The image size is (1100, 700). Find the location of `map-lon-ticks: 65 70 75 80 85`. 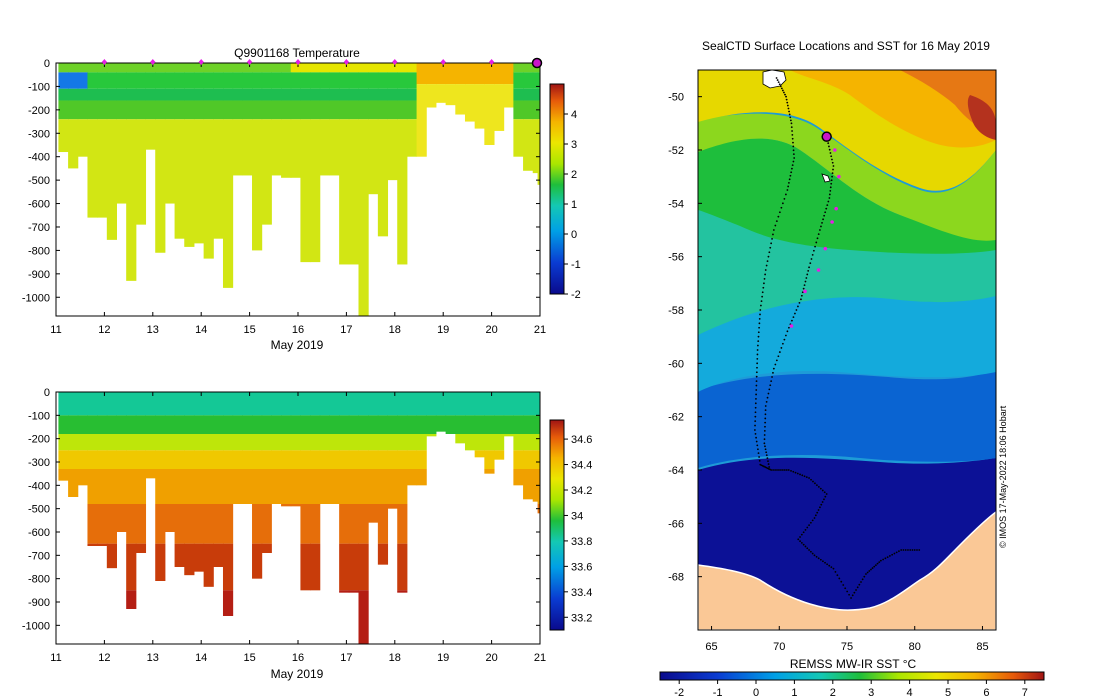

map-lon-ticks: 65 70 75 80 85 is located at coordinates (847, 639).